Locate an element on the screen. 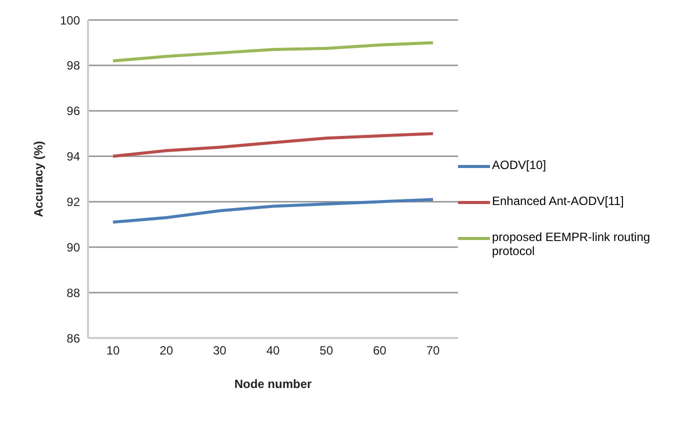  y-tick-label: 96 is located at coordinates (73, 111).